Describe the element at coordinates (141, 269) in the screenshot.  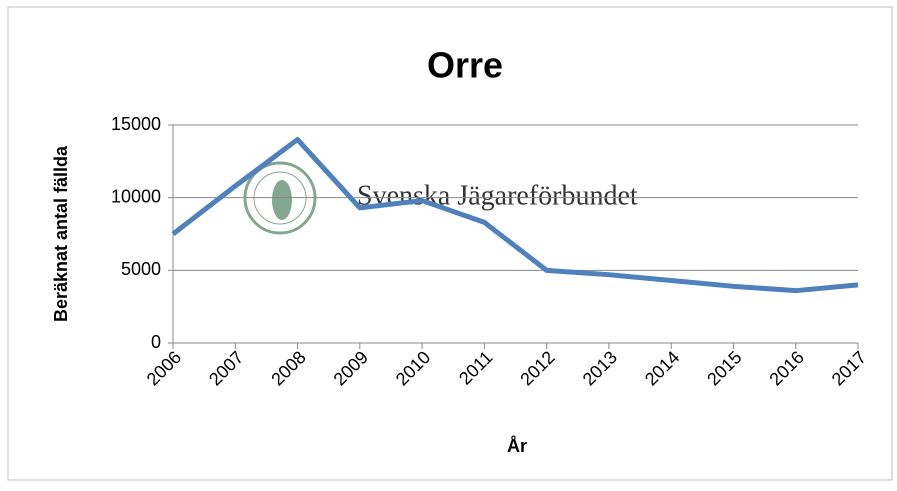
I see `y-tick-label: 5000` at that location.